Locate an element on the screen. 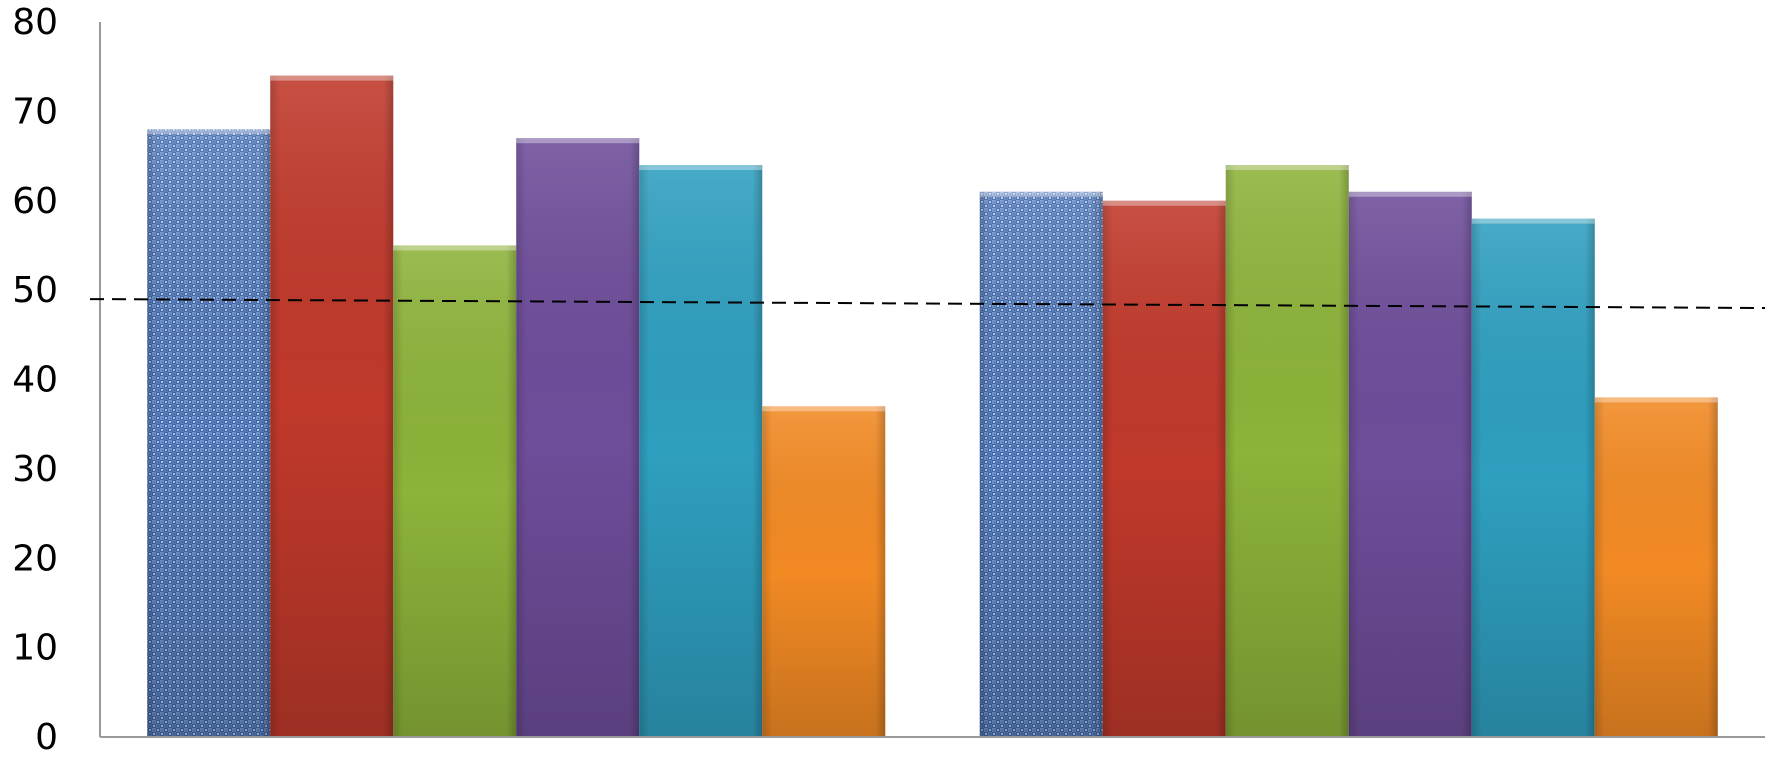  y-tick-label: 0 is located at coordinates (46, 737).